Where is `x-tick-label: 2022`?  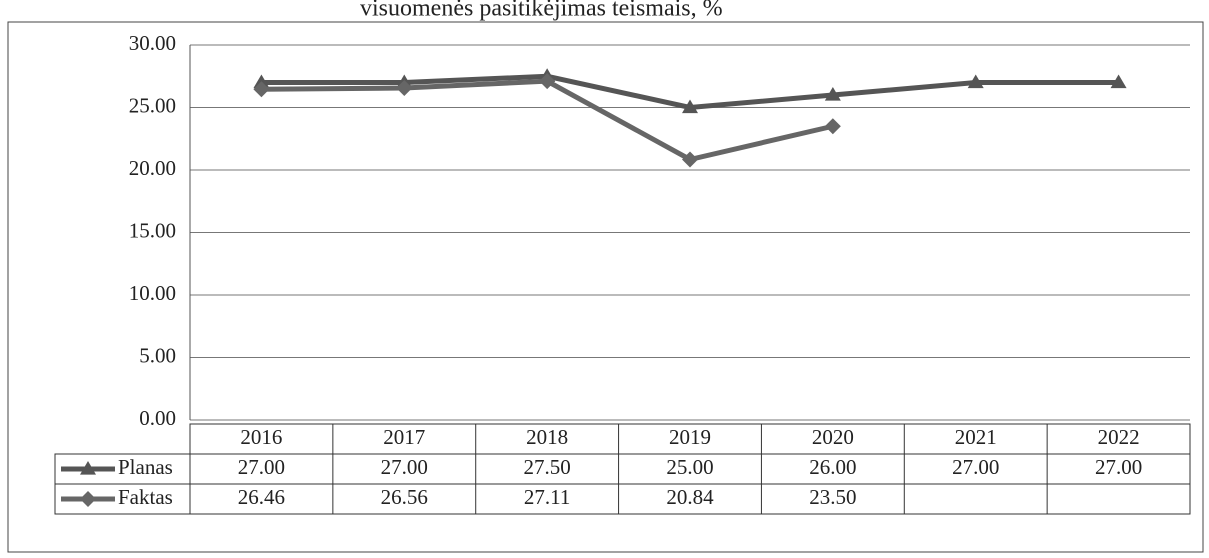 x-tick-label: 2022 is located at coordinates (1119, 437).